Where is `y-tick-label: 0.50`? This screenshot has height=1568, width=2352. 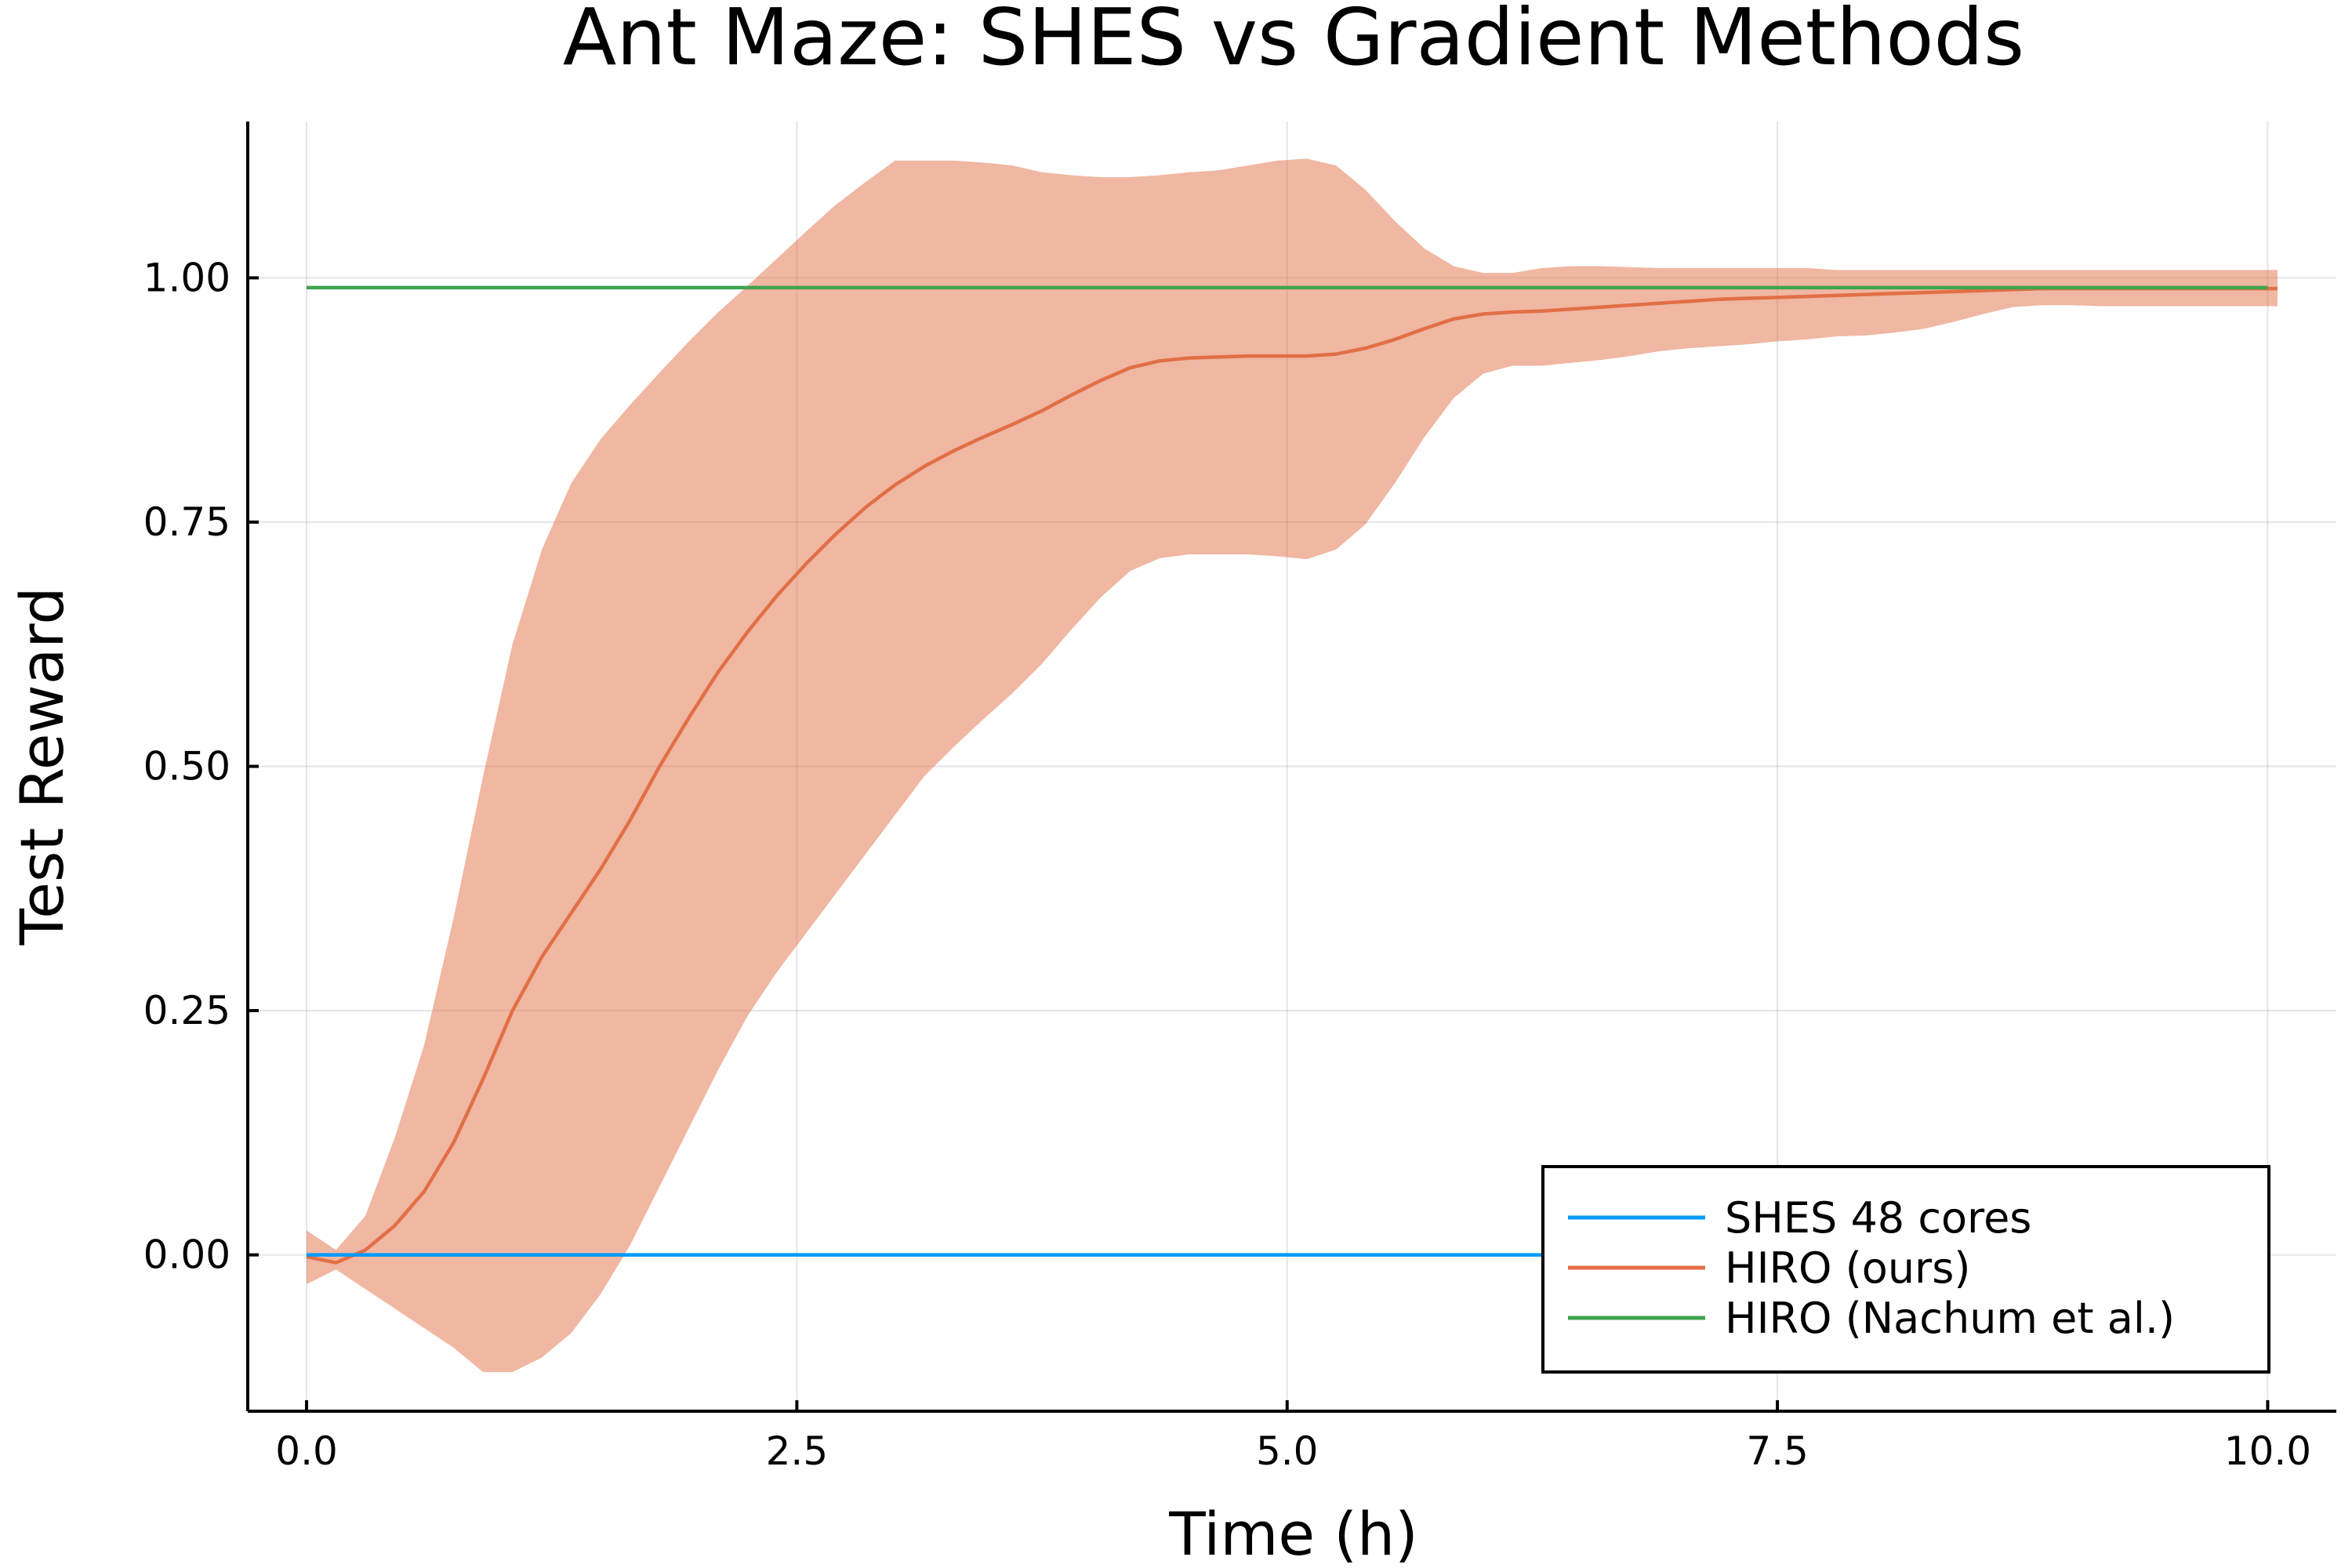
y-tick-label: 0.50 is located at coordinates (186, 766).